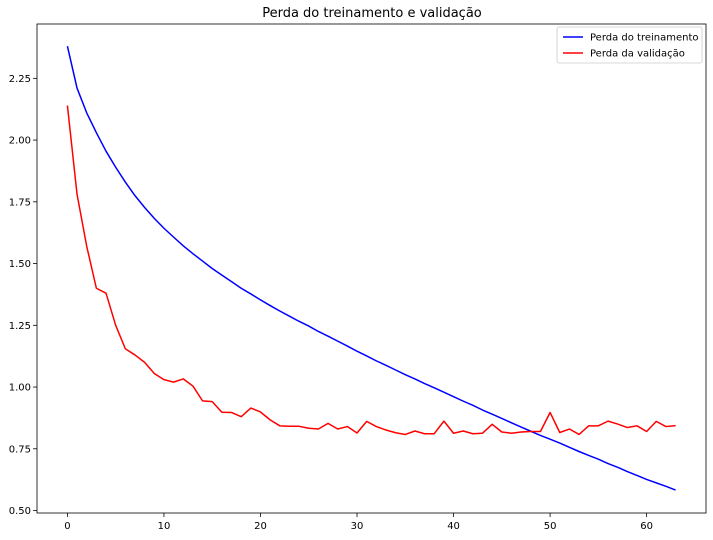 The image size is (713, 540). I want to click on x-tick-label: 50, so click(550, 526).